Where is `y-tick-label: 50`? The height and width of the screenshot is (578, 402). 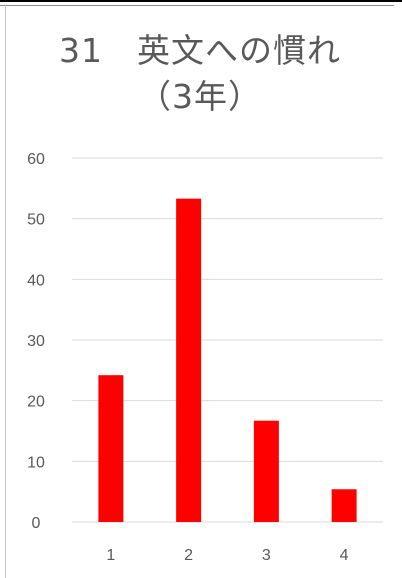 y-tick-label: 50 is located at coordinates (36, 220).